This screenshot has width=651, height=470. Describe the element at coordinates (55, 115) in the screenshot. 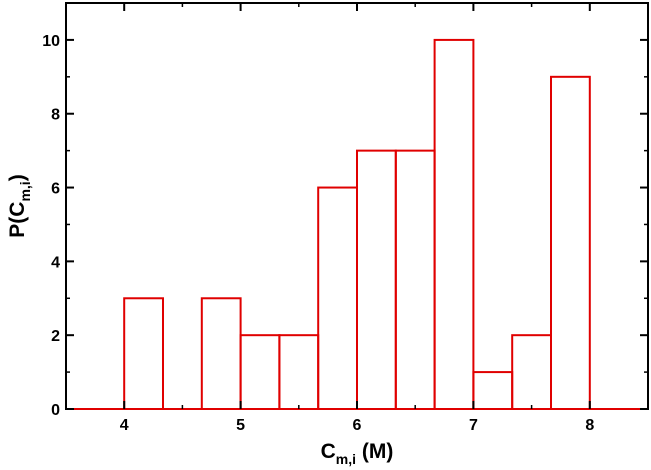

I see `y-tick-label: 8` at that location.